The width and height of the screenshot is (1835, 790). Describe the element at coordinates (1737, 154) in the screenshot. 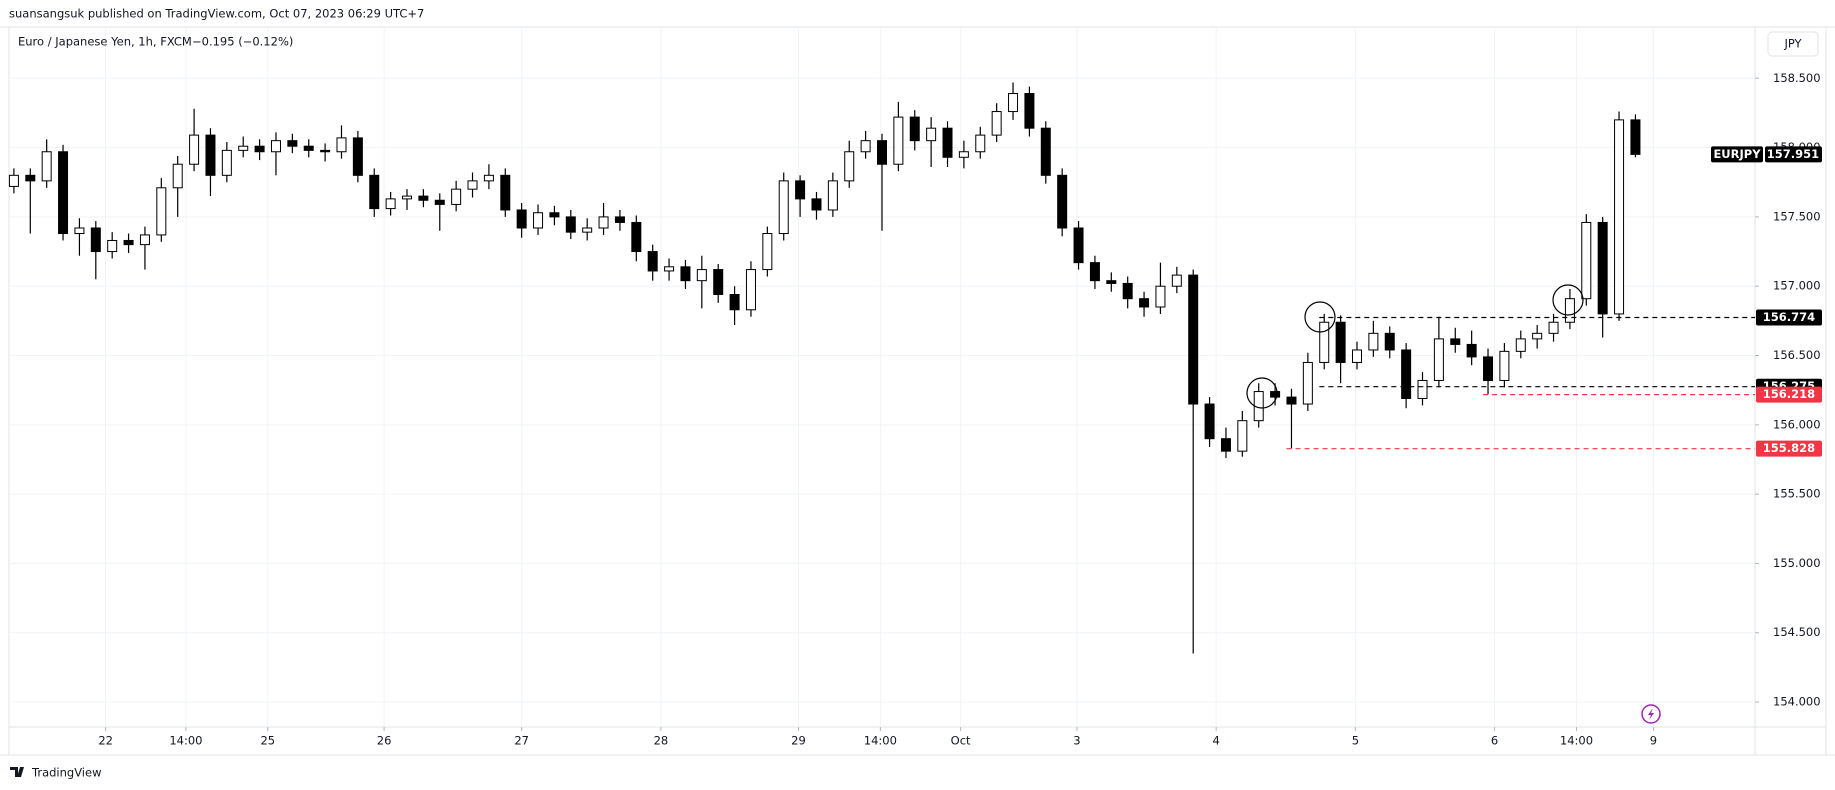

I see `symbol-label-box` at that location.